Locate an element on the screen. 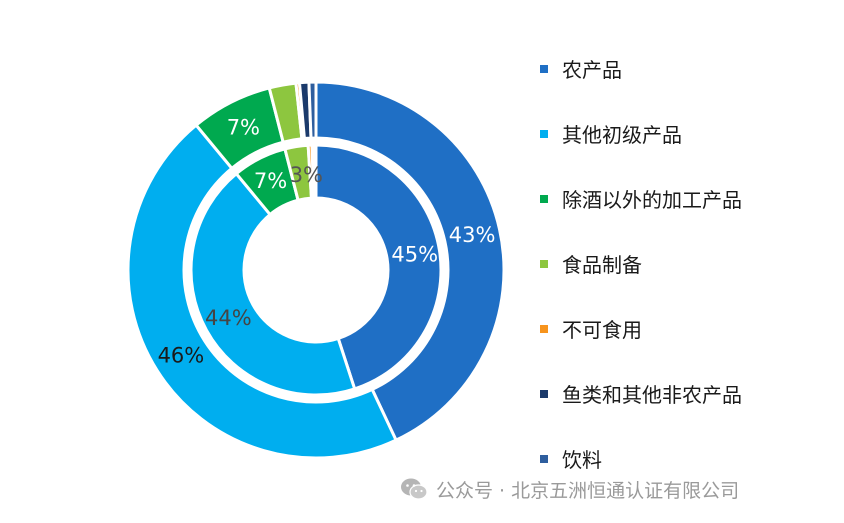 This screenshot has height=523, width=844. legend-label-1: 其他初级产品 is located at coordinates (622, 135).